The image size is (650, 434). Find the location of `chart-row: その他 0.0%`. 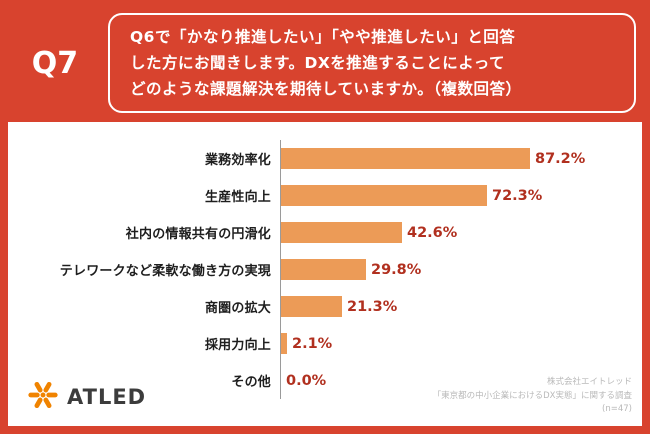

chart-row: その他 0.0% is located at coordinates (324, 380).